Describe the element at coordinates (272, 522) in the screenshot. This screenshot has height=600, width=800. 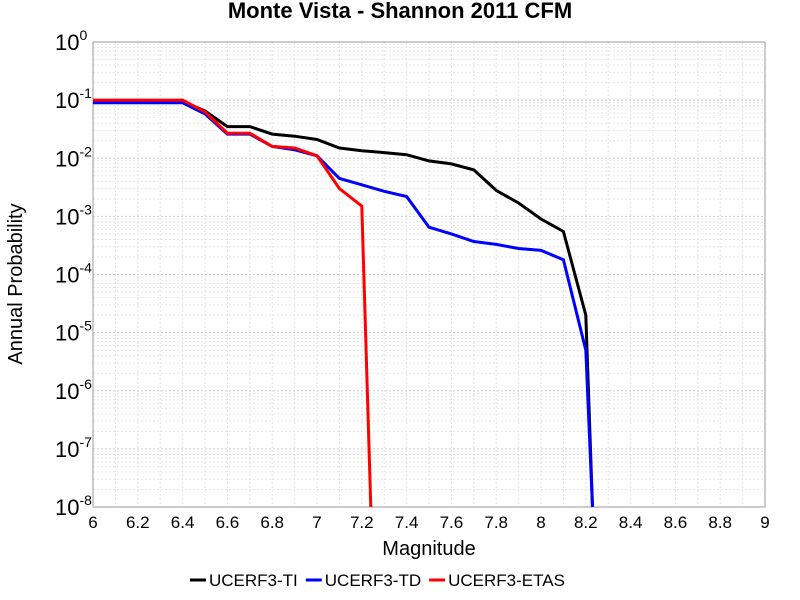
I see `x-tick-label: 6.8` at that location.